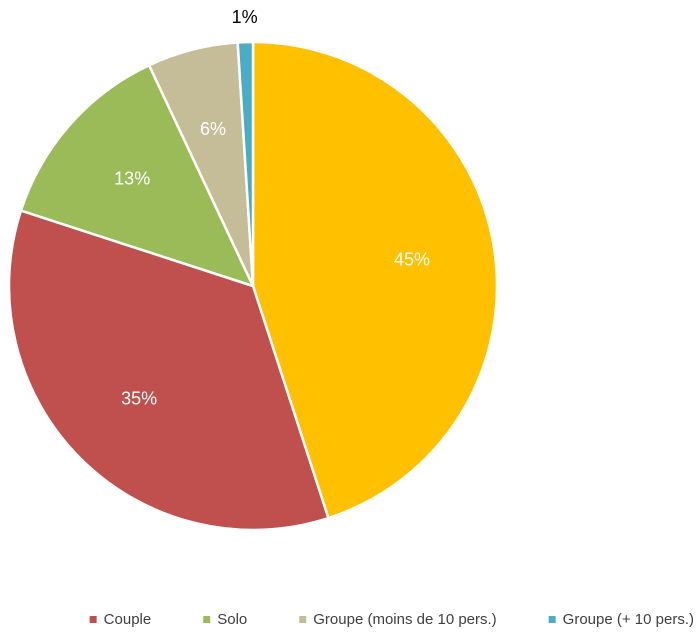 The height and width of the screenshot is (638, 697). Describe the element at coordinates (245, 17) in the screenshot. I see `data-label: 1%` at that location.